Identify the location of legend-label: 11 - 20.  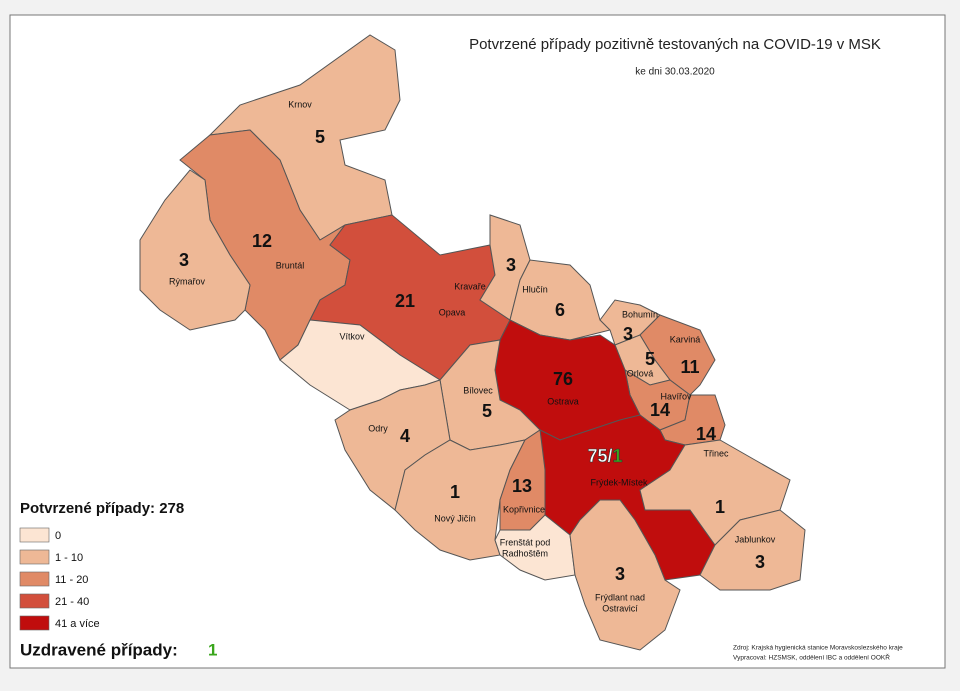
(71, 580).